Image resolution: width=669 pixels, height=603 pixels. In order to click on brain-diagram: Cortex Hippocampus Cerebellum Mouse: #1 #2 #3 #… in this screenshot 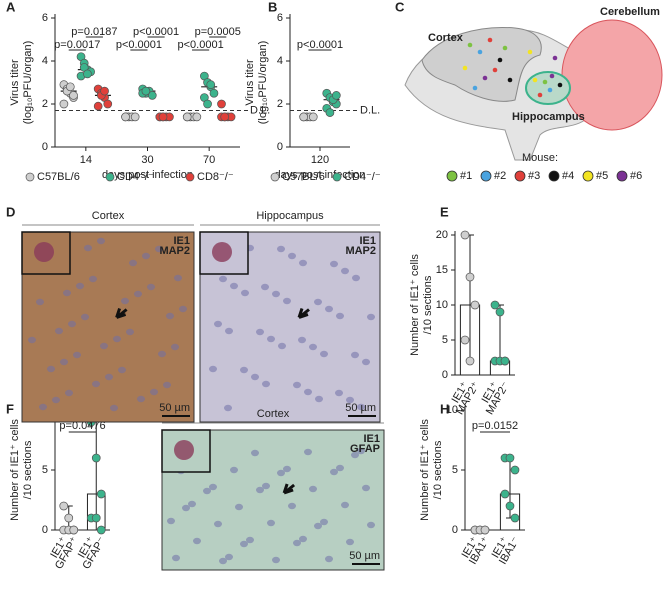, I will do `click(533, 94)`.